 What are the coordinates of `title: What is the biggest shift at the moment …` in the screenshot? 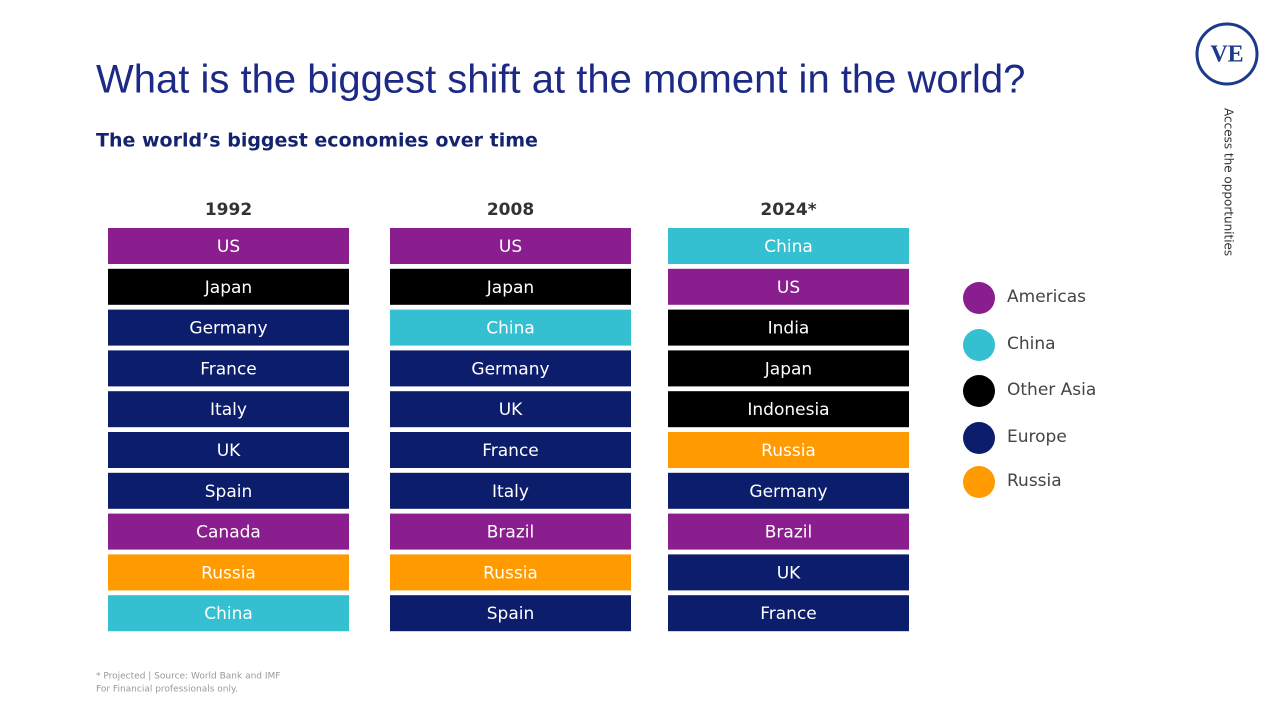 It's located at (560, 80).